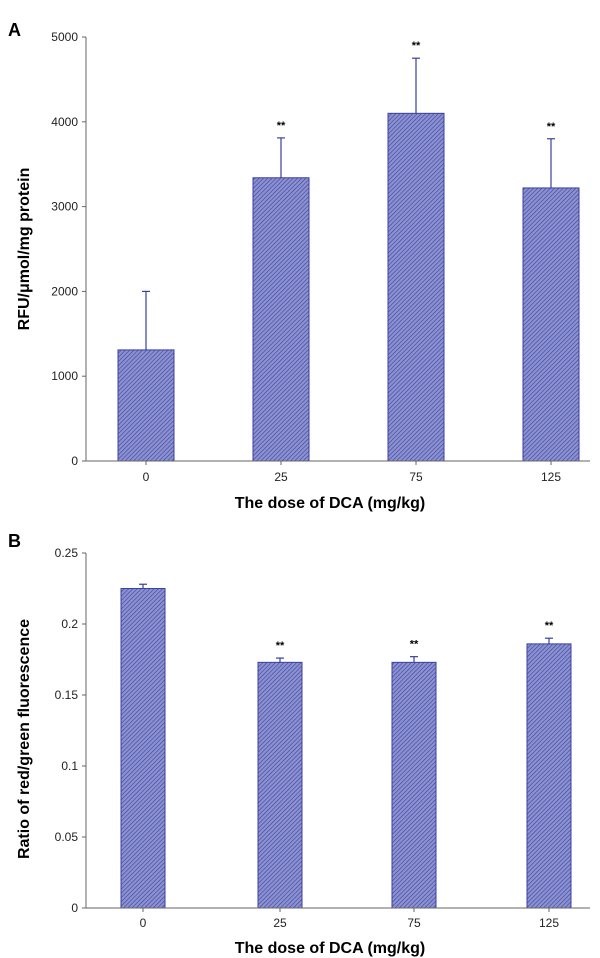  I want to click on x-tick-label-b-125: 125, so click(549, 923).